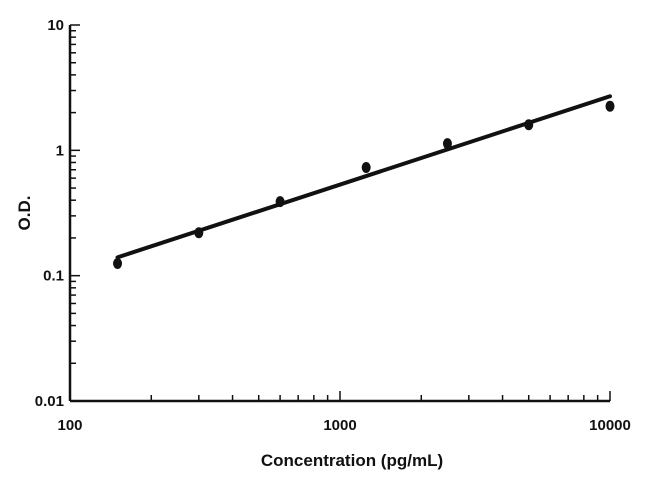 The height and width of the screenshot is (489, 650). I want to click on x-tick-label: 100, so click(69, 425).